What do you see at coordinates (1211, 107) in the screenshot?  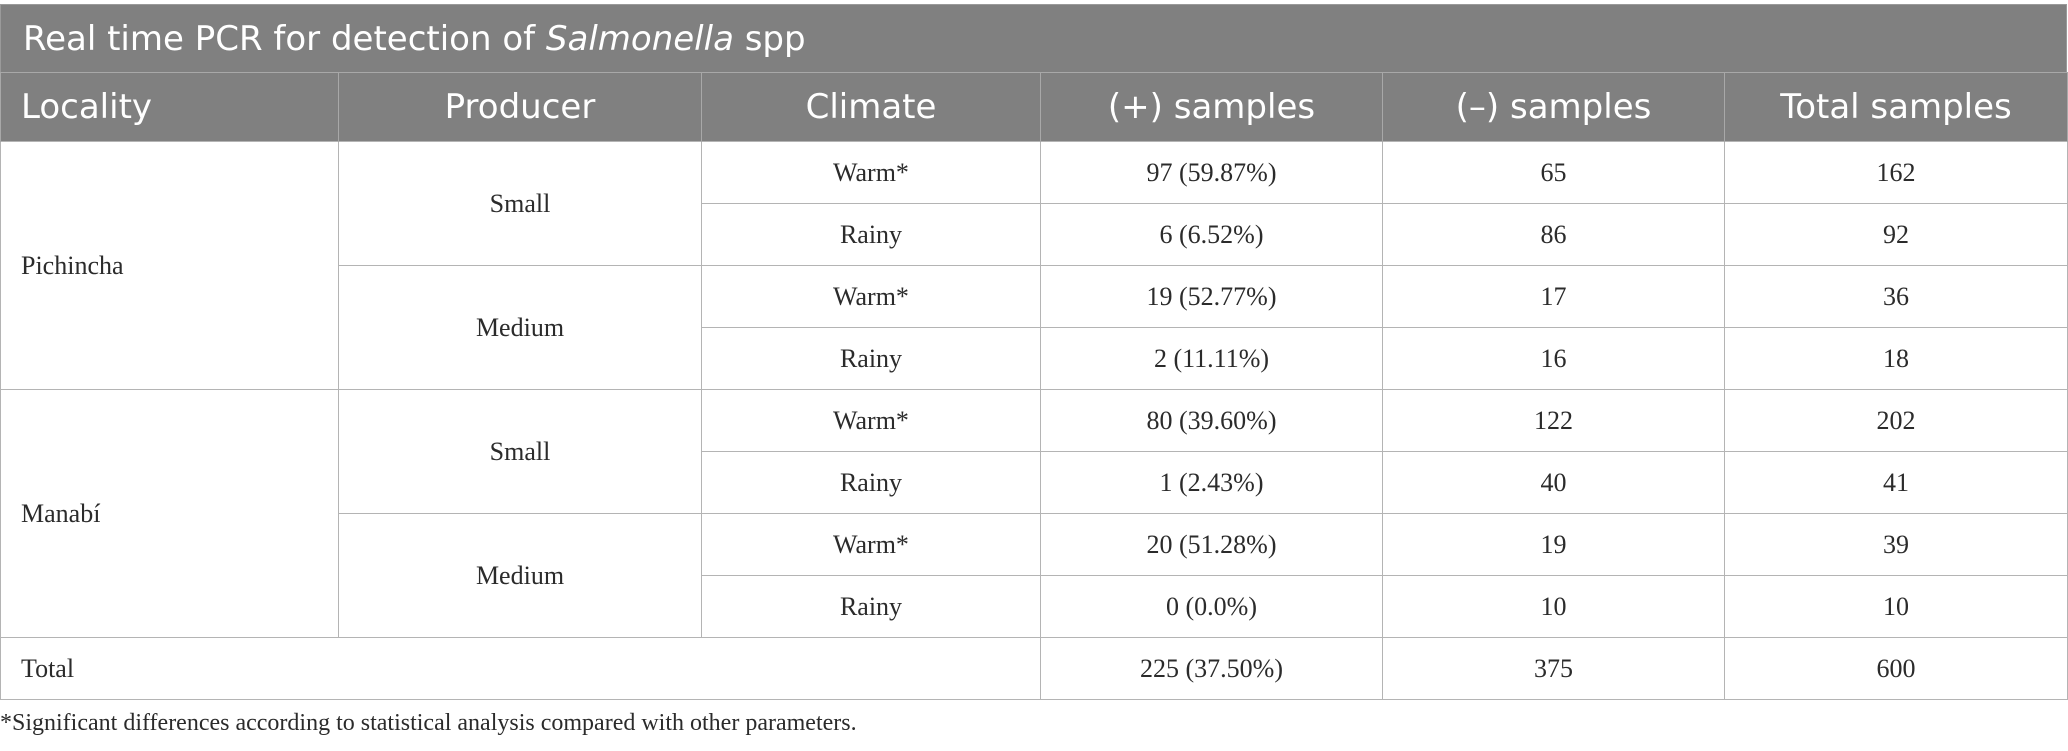 I see `header-positive-samples: (+) samples` at bounding box center [1211, 107].